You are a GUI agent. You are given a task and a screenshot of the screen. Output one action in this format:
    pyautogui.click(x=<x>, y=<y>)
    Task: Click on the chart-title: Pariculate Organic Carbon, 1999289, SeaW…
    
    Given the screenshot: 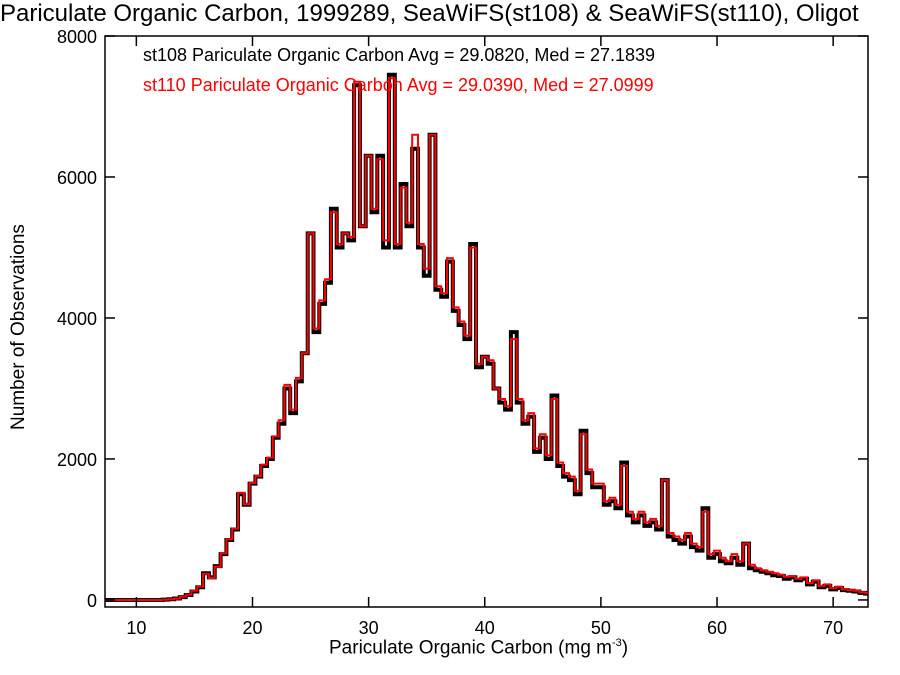 What is the action you would take?
    pyautogui.click(x=429, y=13)
    